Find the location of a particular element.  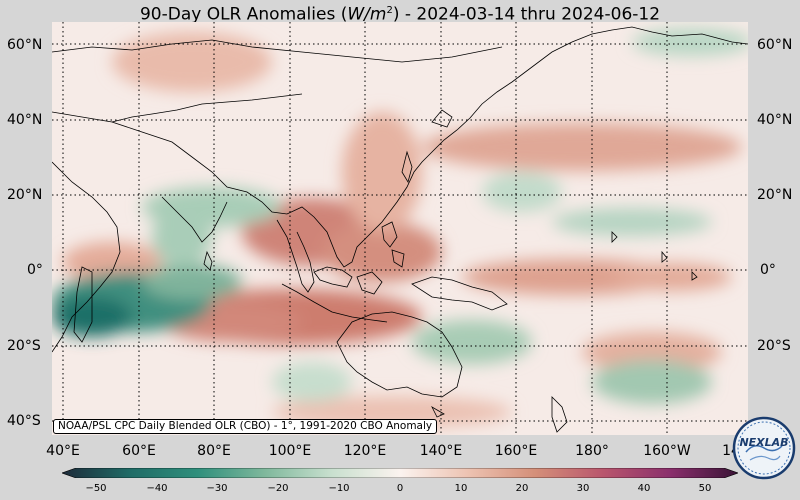

colorbar-svg is located at coordinates (400, 473).